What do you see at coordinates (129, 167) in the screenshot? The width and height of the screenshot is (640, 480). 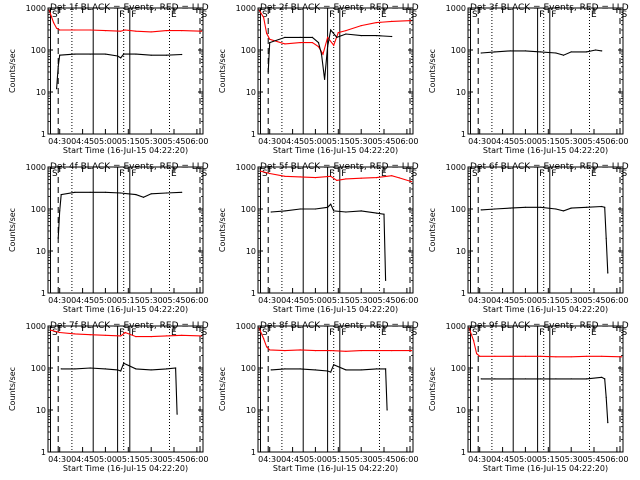 I see `panel-title: Det 4f BLACK = Events, RED = LLD` at bounding box center [129, 167].